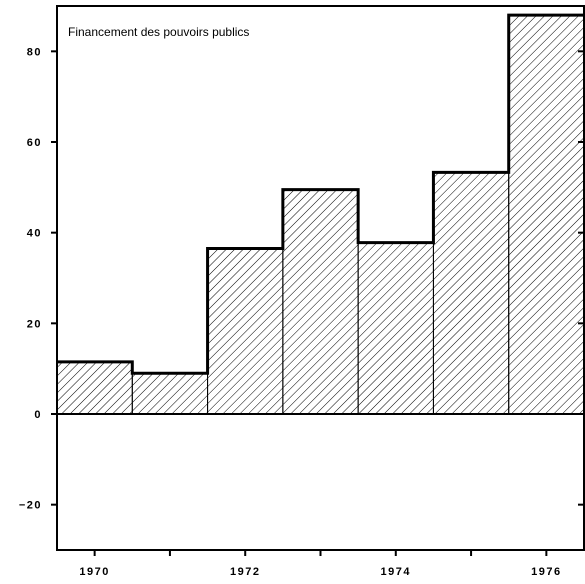 The image size is (585, 584). Describe the element at coordinates (34, 143) in the screenshot. I see `y-tick-label: 60` at that location.